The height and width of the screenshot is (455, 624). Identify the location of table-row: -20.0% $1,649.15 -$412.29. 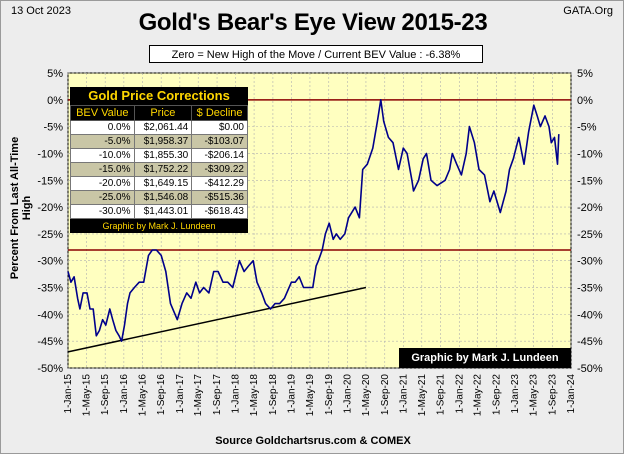
(159, 183).